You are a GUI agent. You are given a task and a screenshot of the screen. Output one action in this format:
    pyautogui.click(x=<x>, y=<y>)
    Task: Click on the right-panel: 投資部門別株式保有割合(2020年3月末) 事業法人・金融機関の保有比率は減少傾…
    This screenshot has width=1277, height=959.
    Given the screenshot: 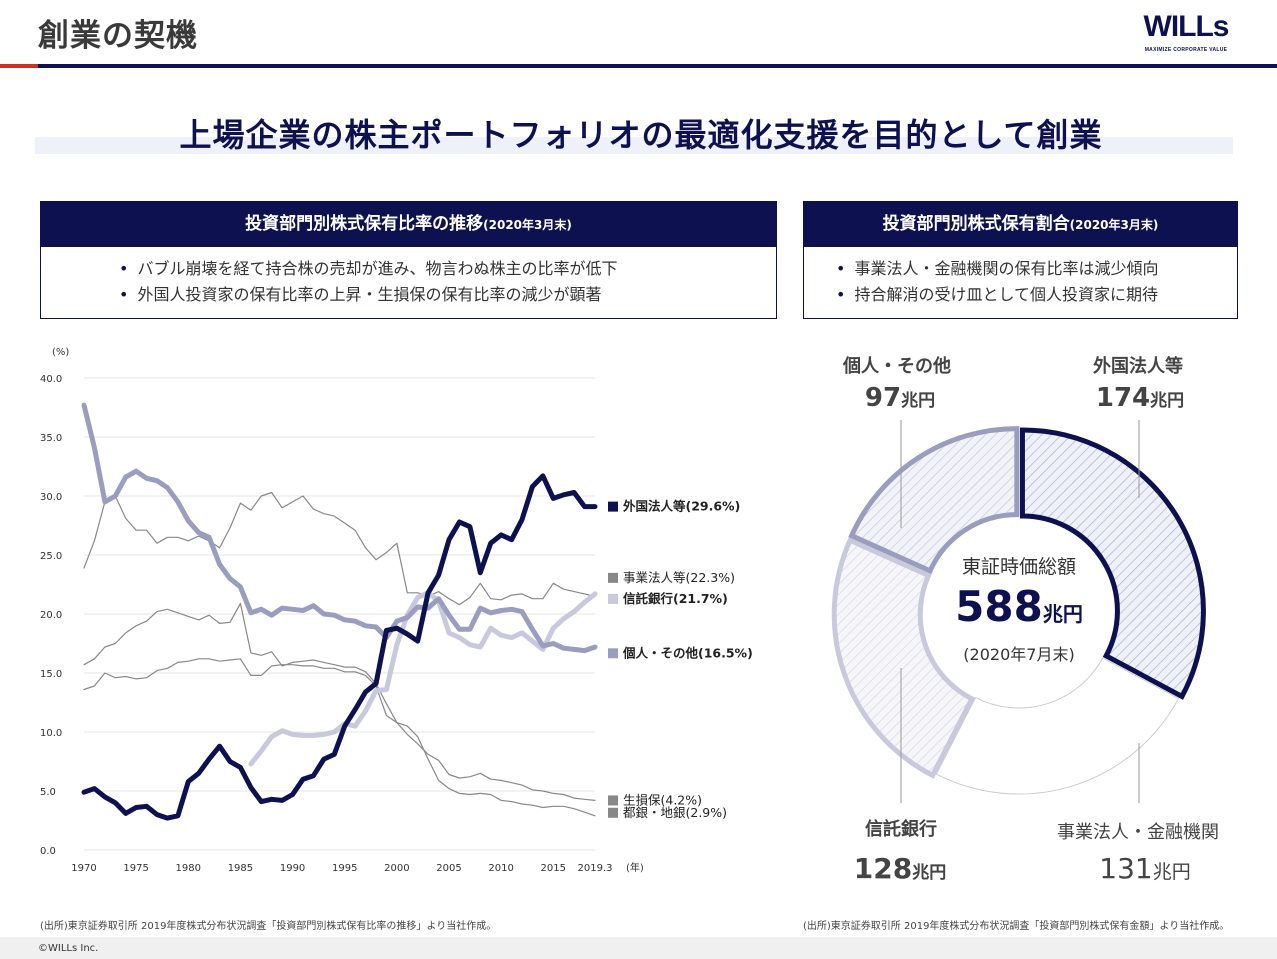 What is the action you would take?
    pyautogui.click(x=1020, y=260)
    